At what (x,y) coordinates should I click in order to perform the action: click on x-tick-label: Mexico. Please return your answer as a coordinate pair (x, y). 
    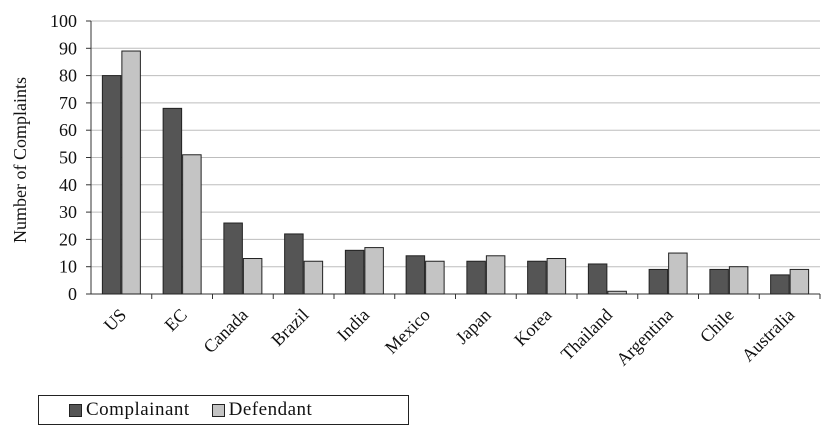
    Looking at the image, I should click on (407, 331).